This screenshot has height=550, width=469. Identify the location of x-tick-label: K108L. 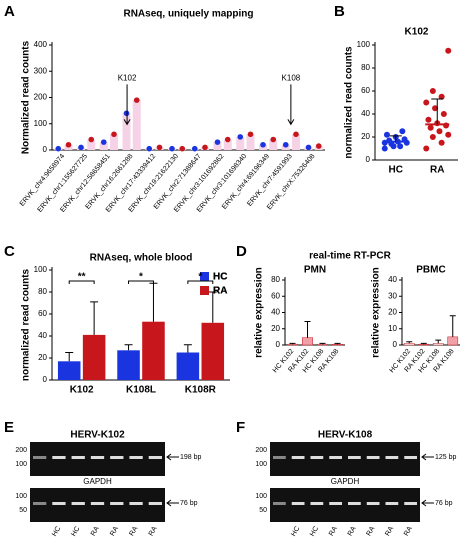
(141, 390).